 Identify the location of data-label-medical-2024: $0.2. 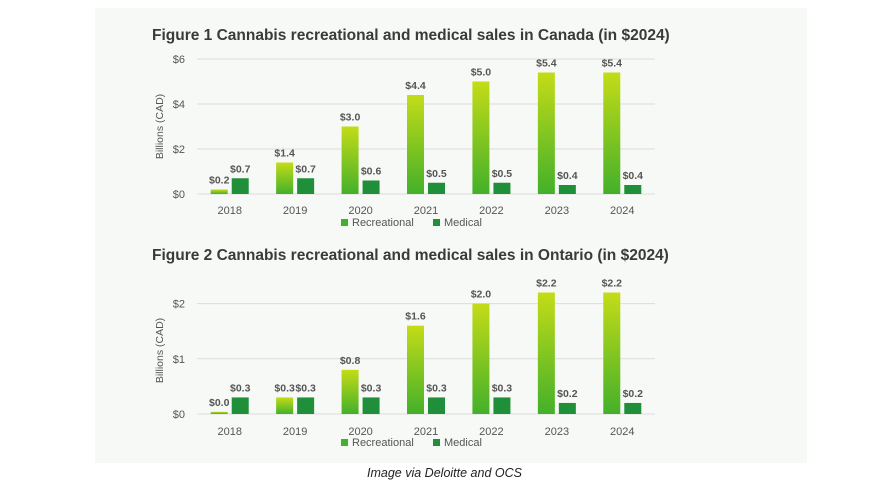
(633, 394).